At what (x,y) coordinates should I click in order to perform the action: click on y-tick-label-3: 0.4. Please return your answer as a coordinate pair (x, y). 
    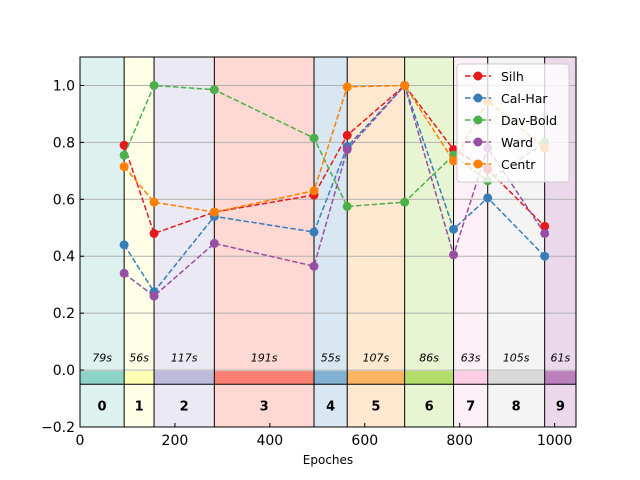
    Looking at the image, I should click on (64, 257).